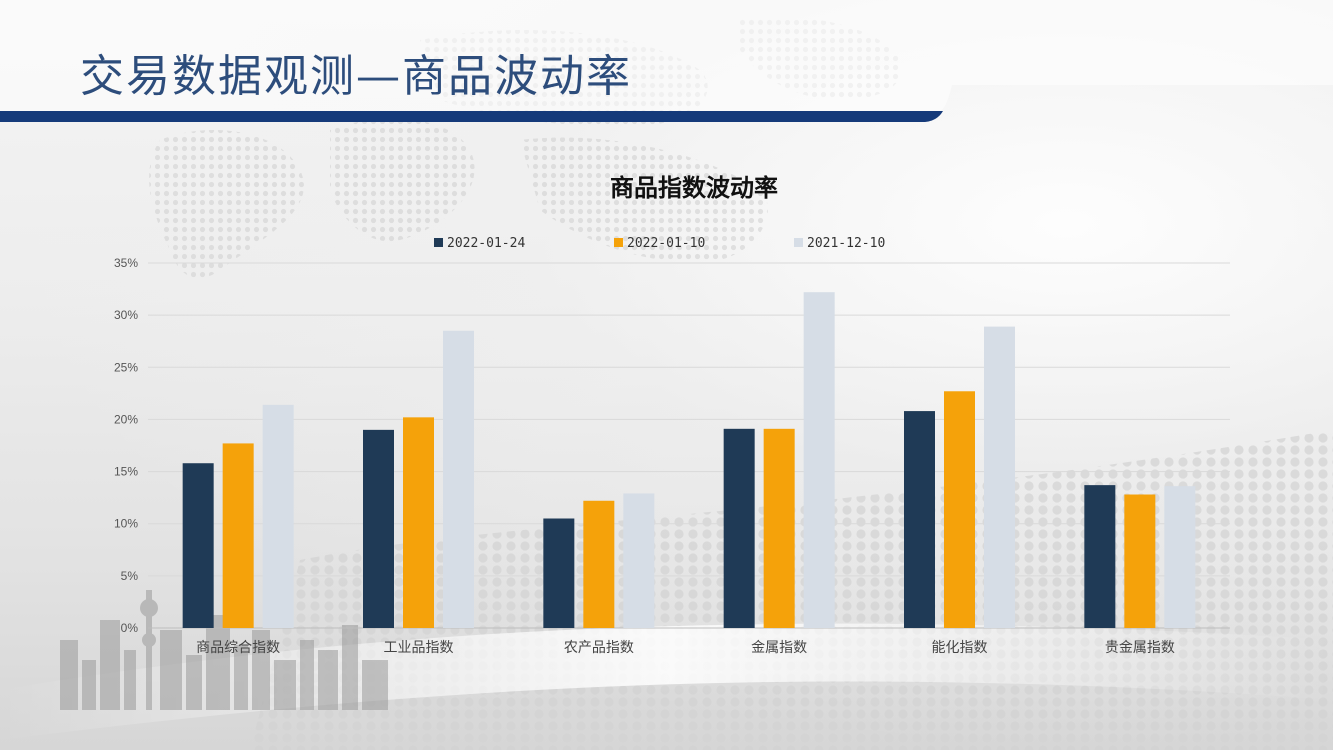 The height and width of the screenshot is (750, 1333). What do you see at coordinates (739, 528) in the screenshot?
I see `bar-2022-01-24-金属指数` at bounding box center [739, 528].